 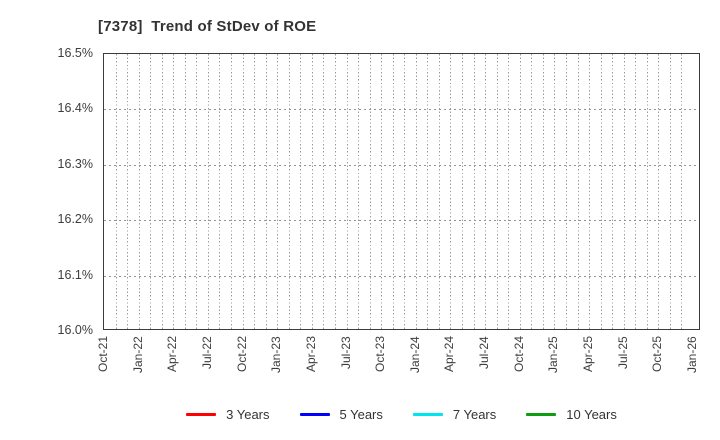 I want to click on x-axis-label: Apr-23, so click(x=310, y=354).